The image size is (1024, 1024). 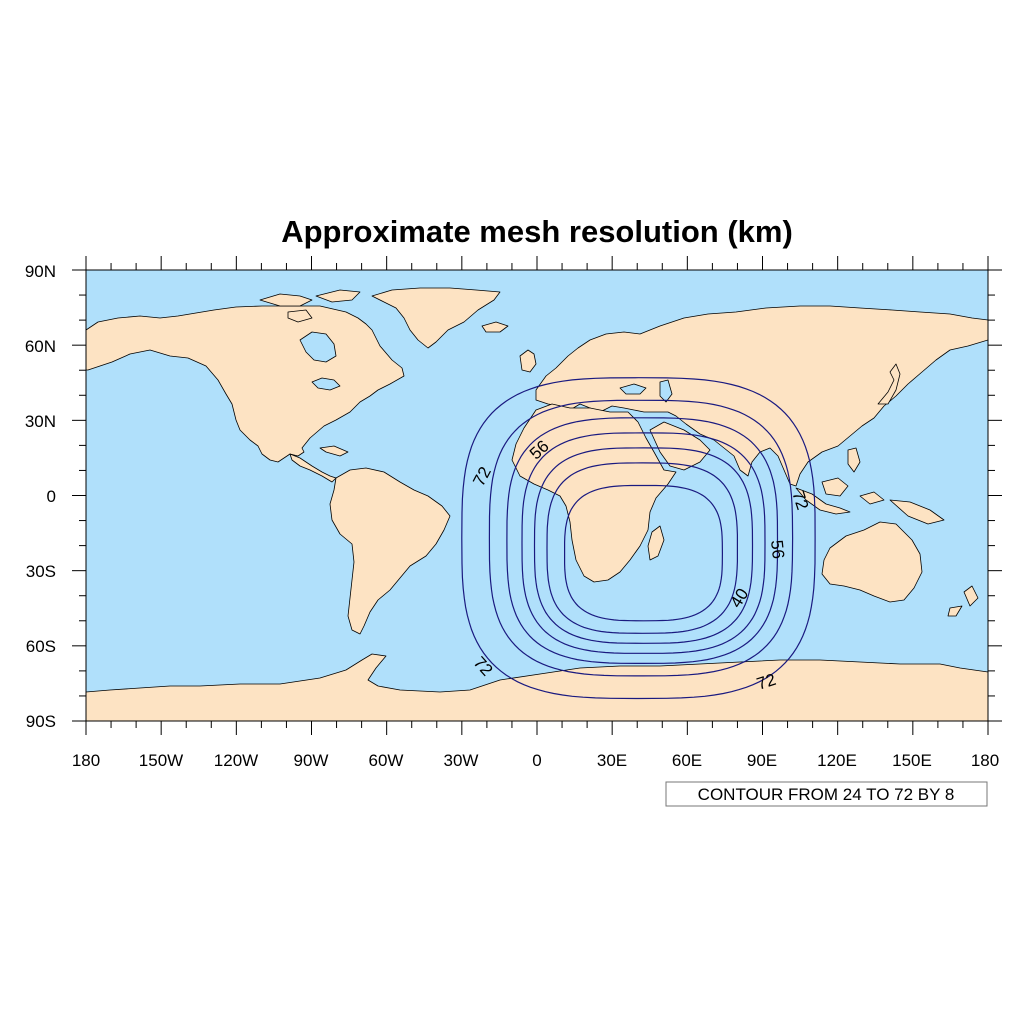 What do you see at coordinates (963, 601) in the screenshot?
I see `new-zealand` at bounding box center [963, 601].